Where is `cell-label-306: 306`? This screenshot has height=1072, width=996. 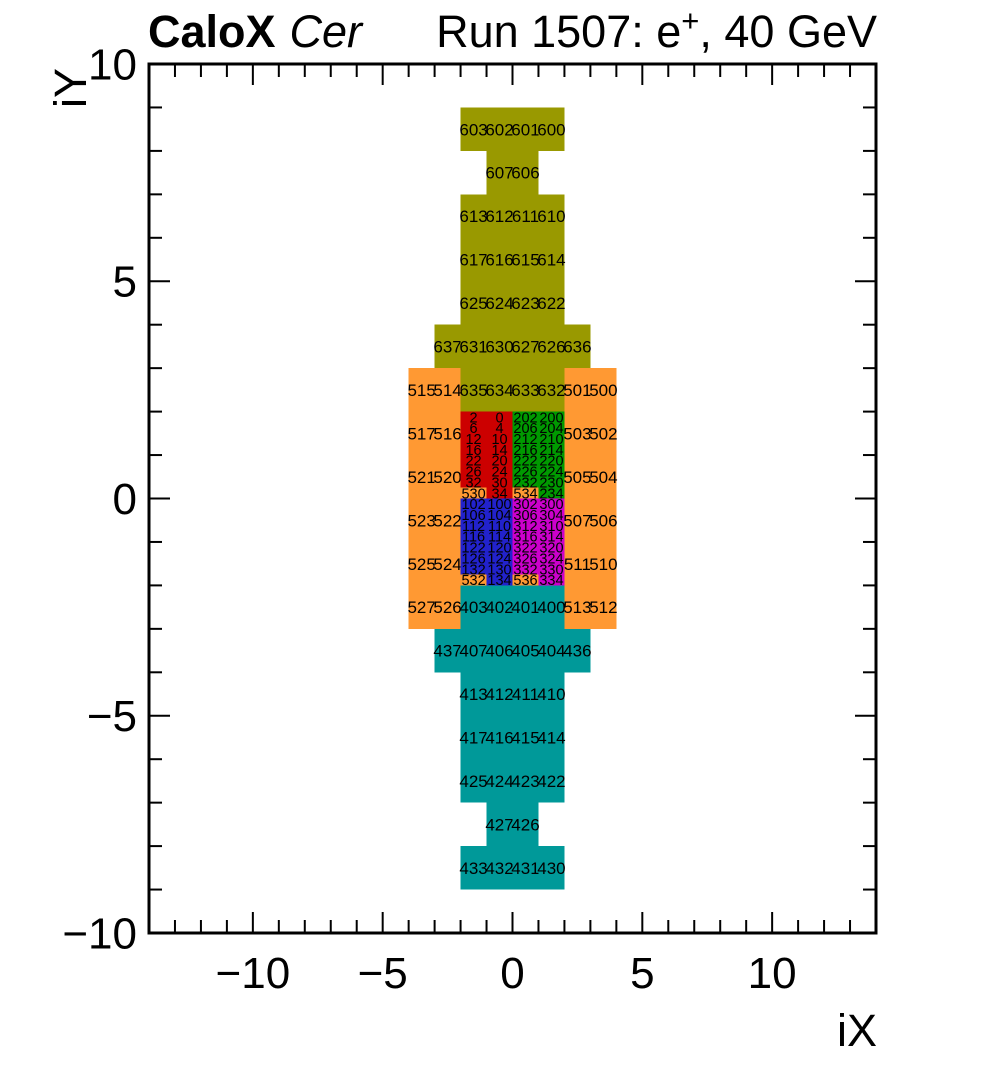 cell-label-306: 306 is located at coordinates (525, 516).